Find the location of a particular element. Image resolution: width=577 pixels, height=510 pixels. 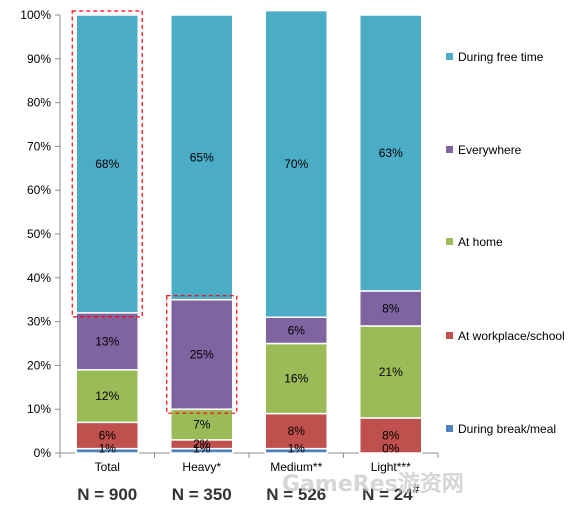

x-tick-label: Total is located at coordinates (107, 467).